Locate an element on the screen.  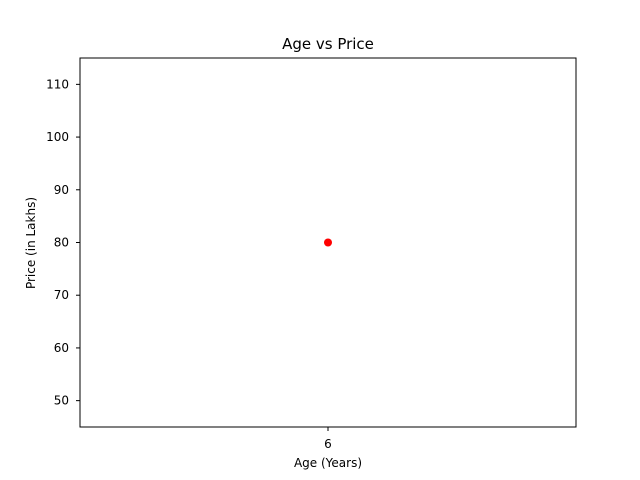
y-tick-label: 90 is located at coordinates (61, 190).